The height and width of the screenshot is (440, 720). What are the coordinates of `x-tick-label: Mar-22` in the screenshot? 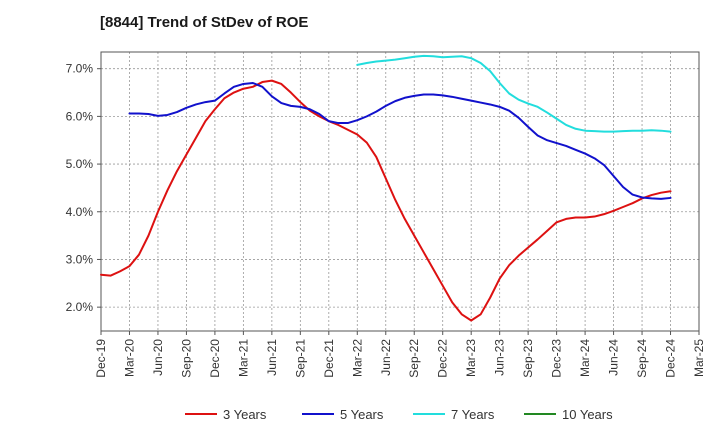 It's located at (357, 358).